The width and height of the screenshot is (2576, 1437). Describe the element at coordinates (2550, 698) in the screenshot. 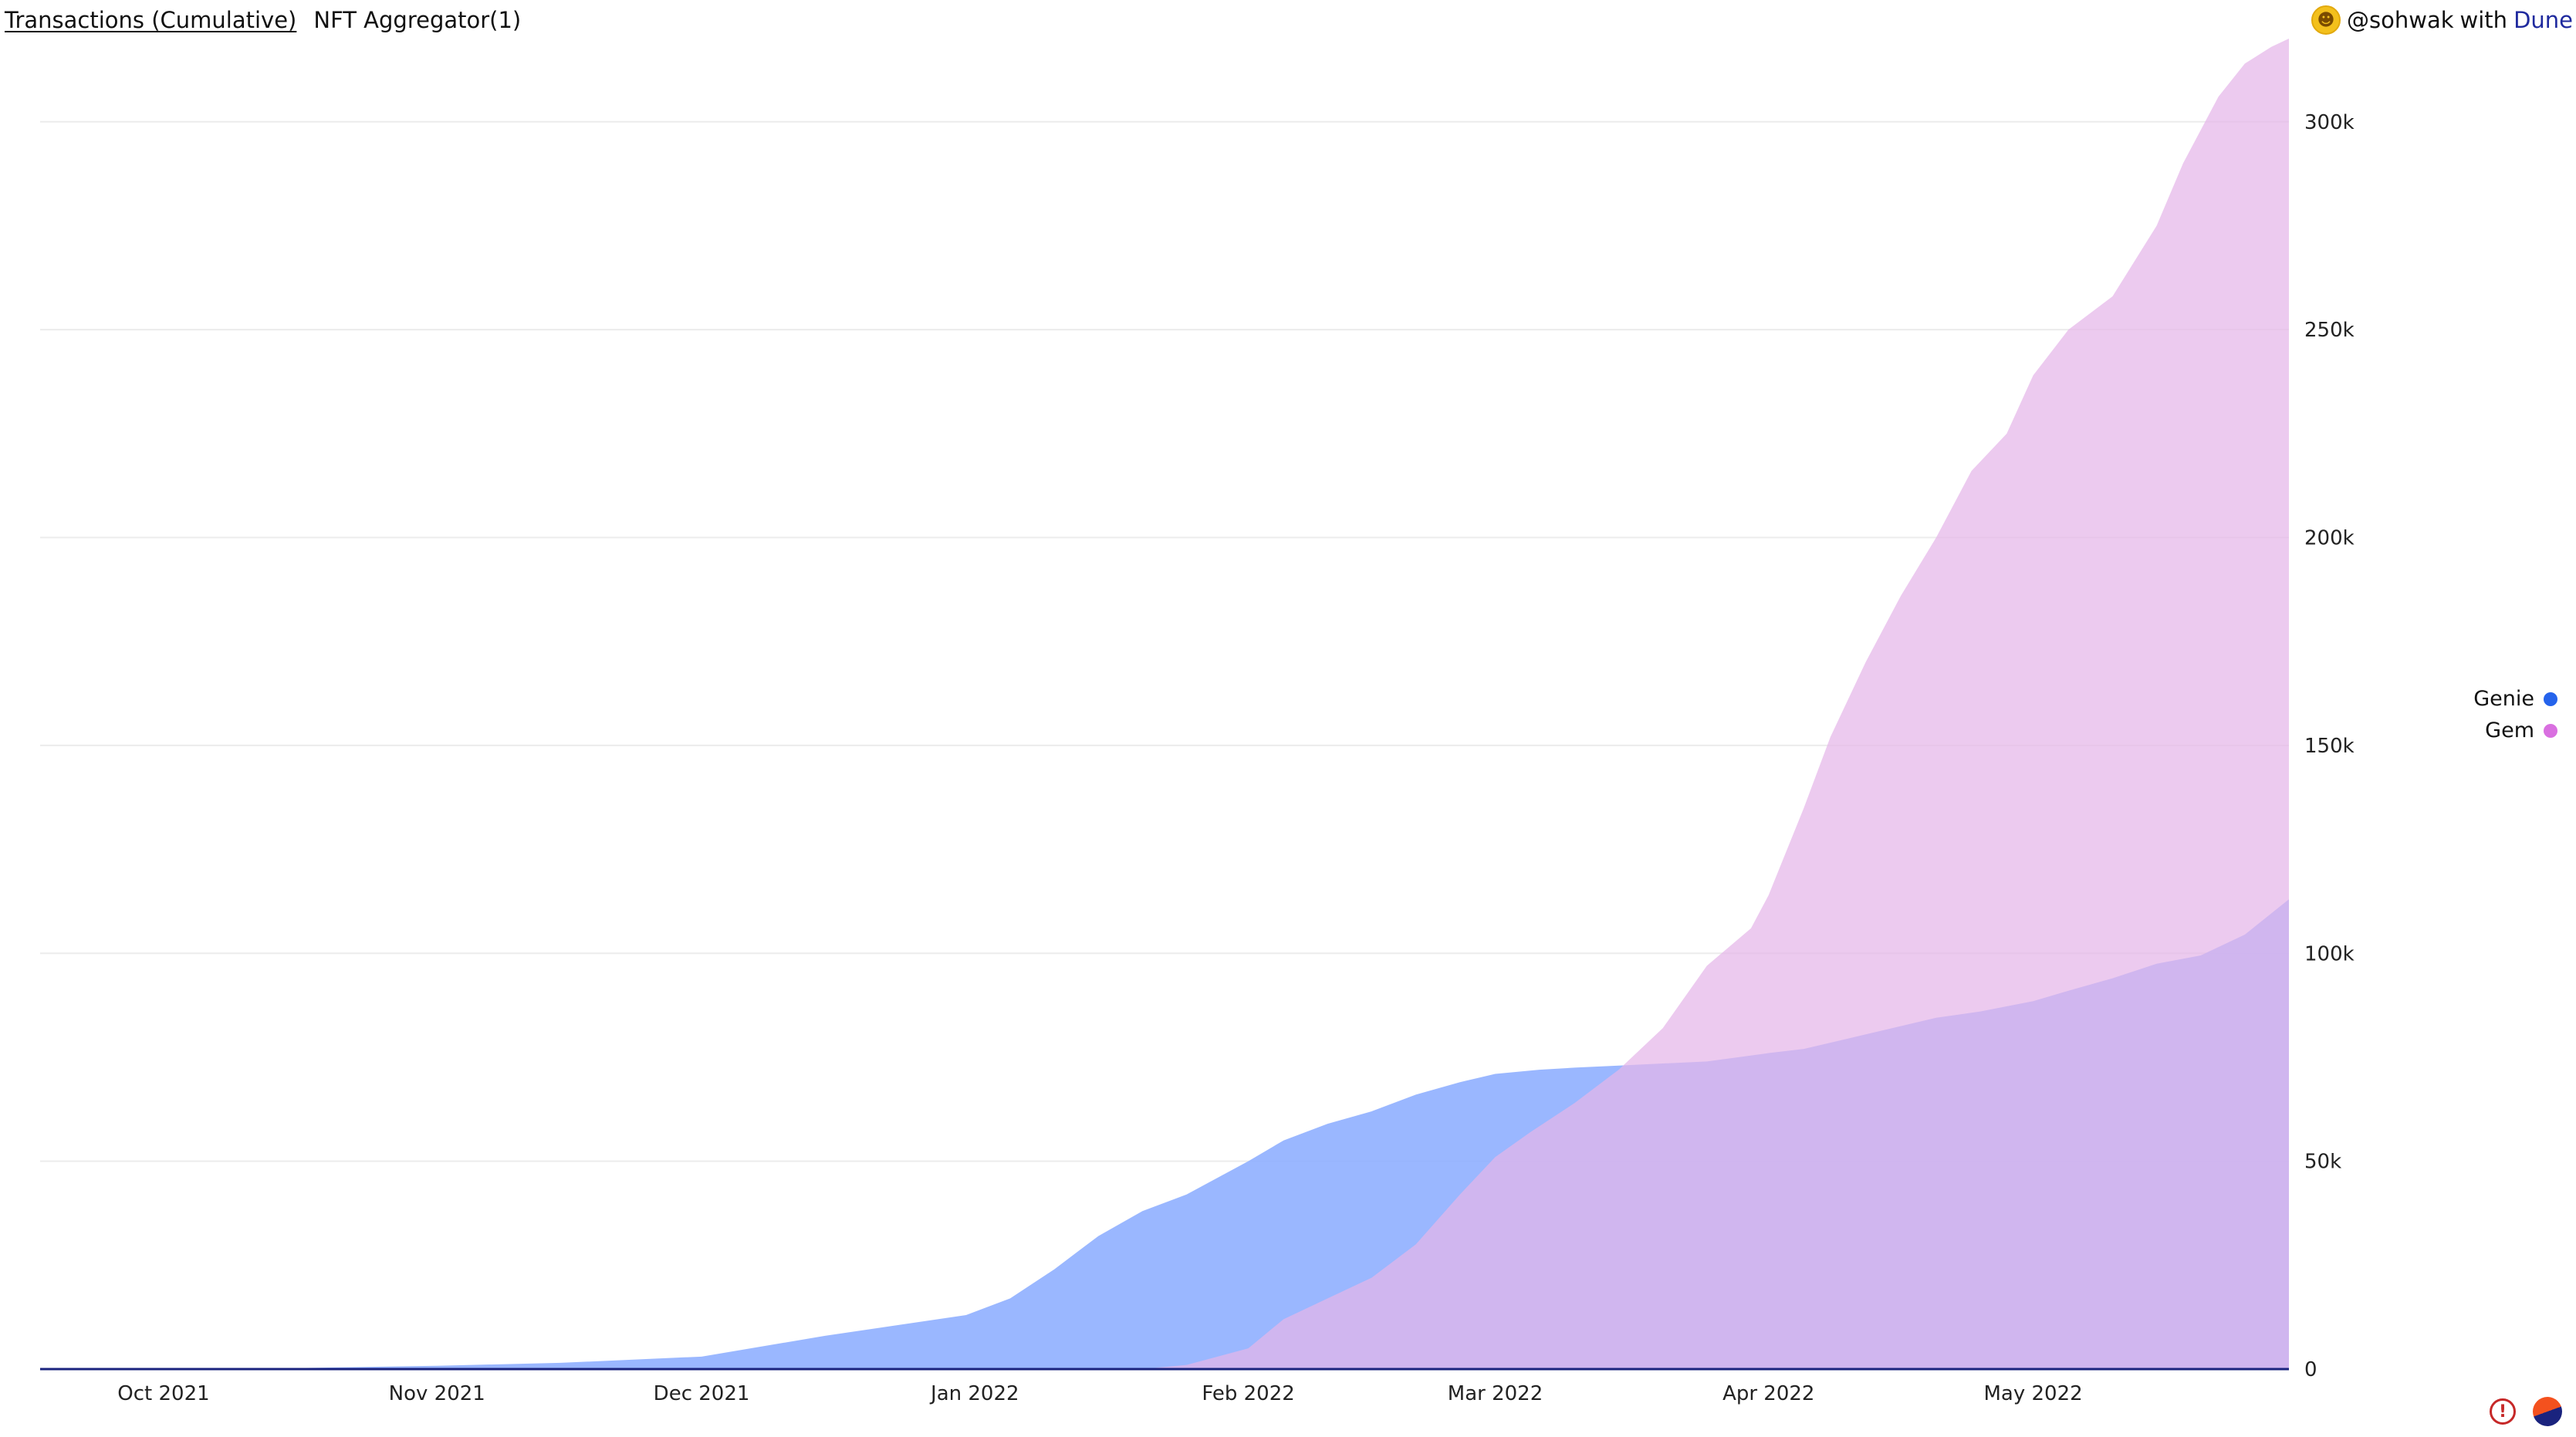

I see `legend-dot-genie` at that location.